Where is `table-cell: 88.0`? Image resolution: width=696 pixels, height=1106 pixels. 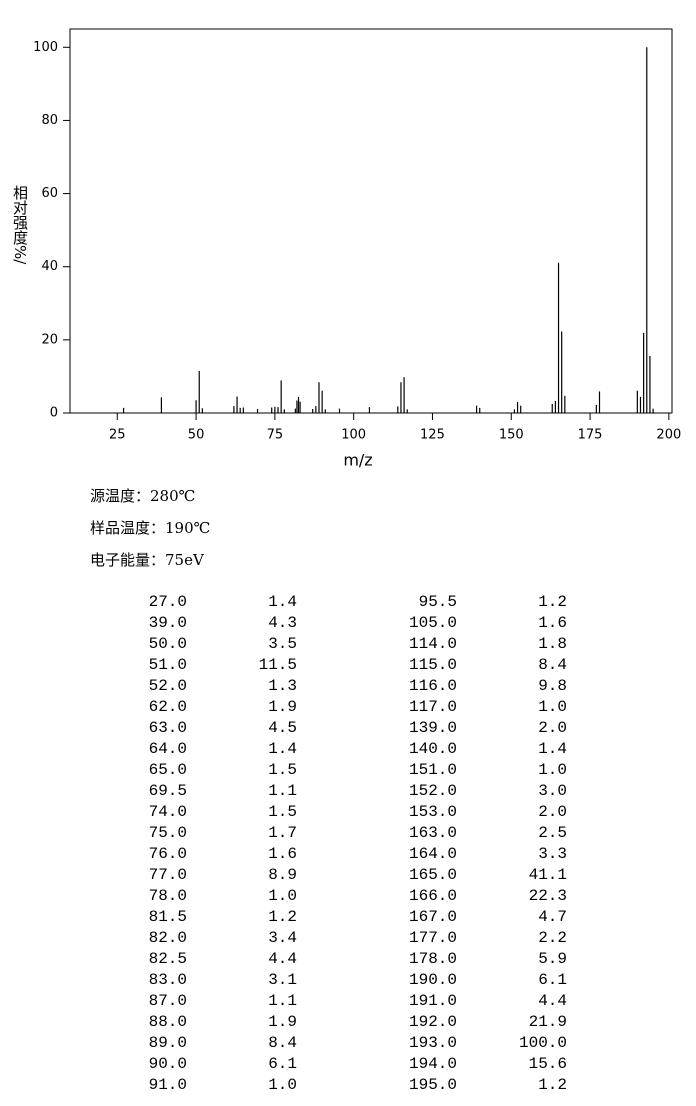 table-cell: 88.0 is located at coordinates (168, 1022).